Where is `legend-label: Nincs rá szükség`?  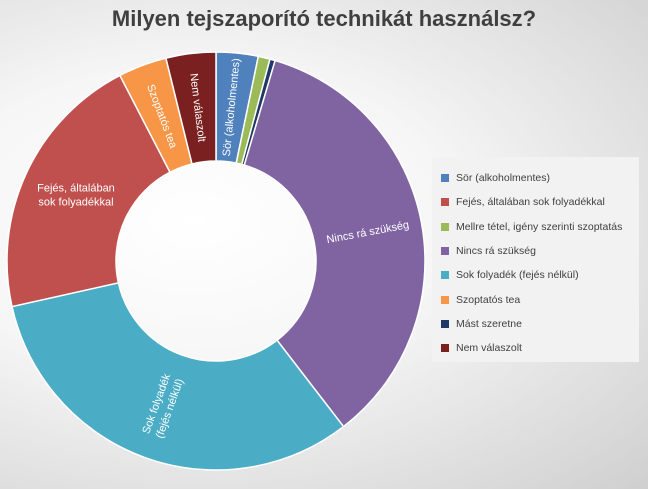
legend-label: Nincs rá szükség is located at coordinates (496, 251).